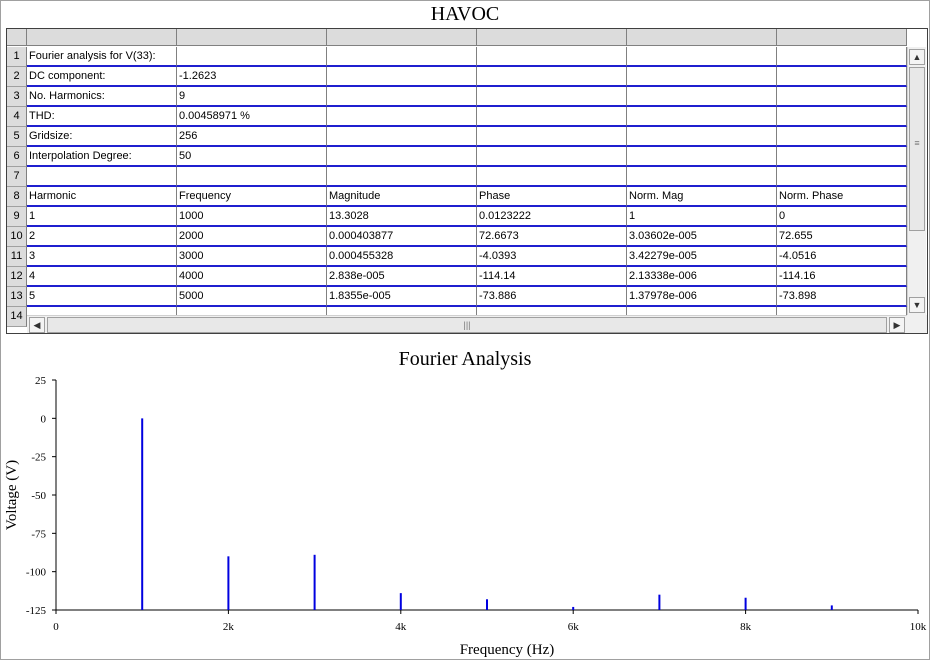 This screenshot has height=660, width=930. What do you see at coordinates (552, 277) in the screenshot?
I see `table-cell: -114.14` at bounding box center [552, 277].